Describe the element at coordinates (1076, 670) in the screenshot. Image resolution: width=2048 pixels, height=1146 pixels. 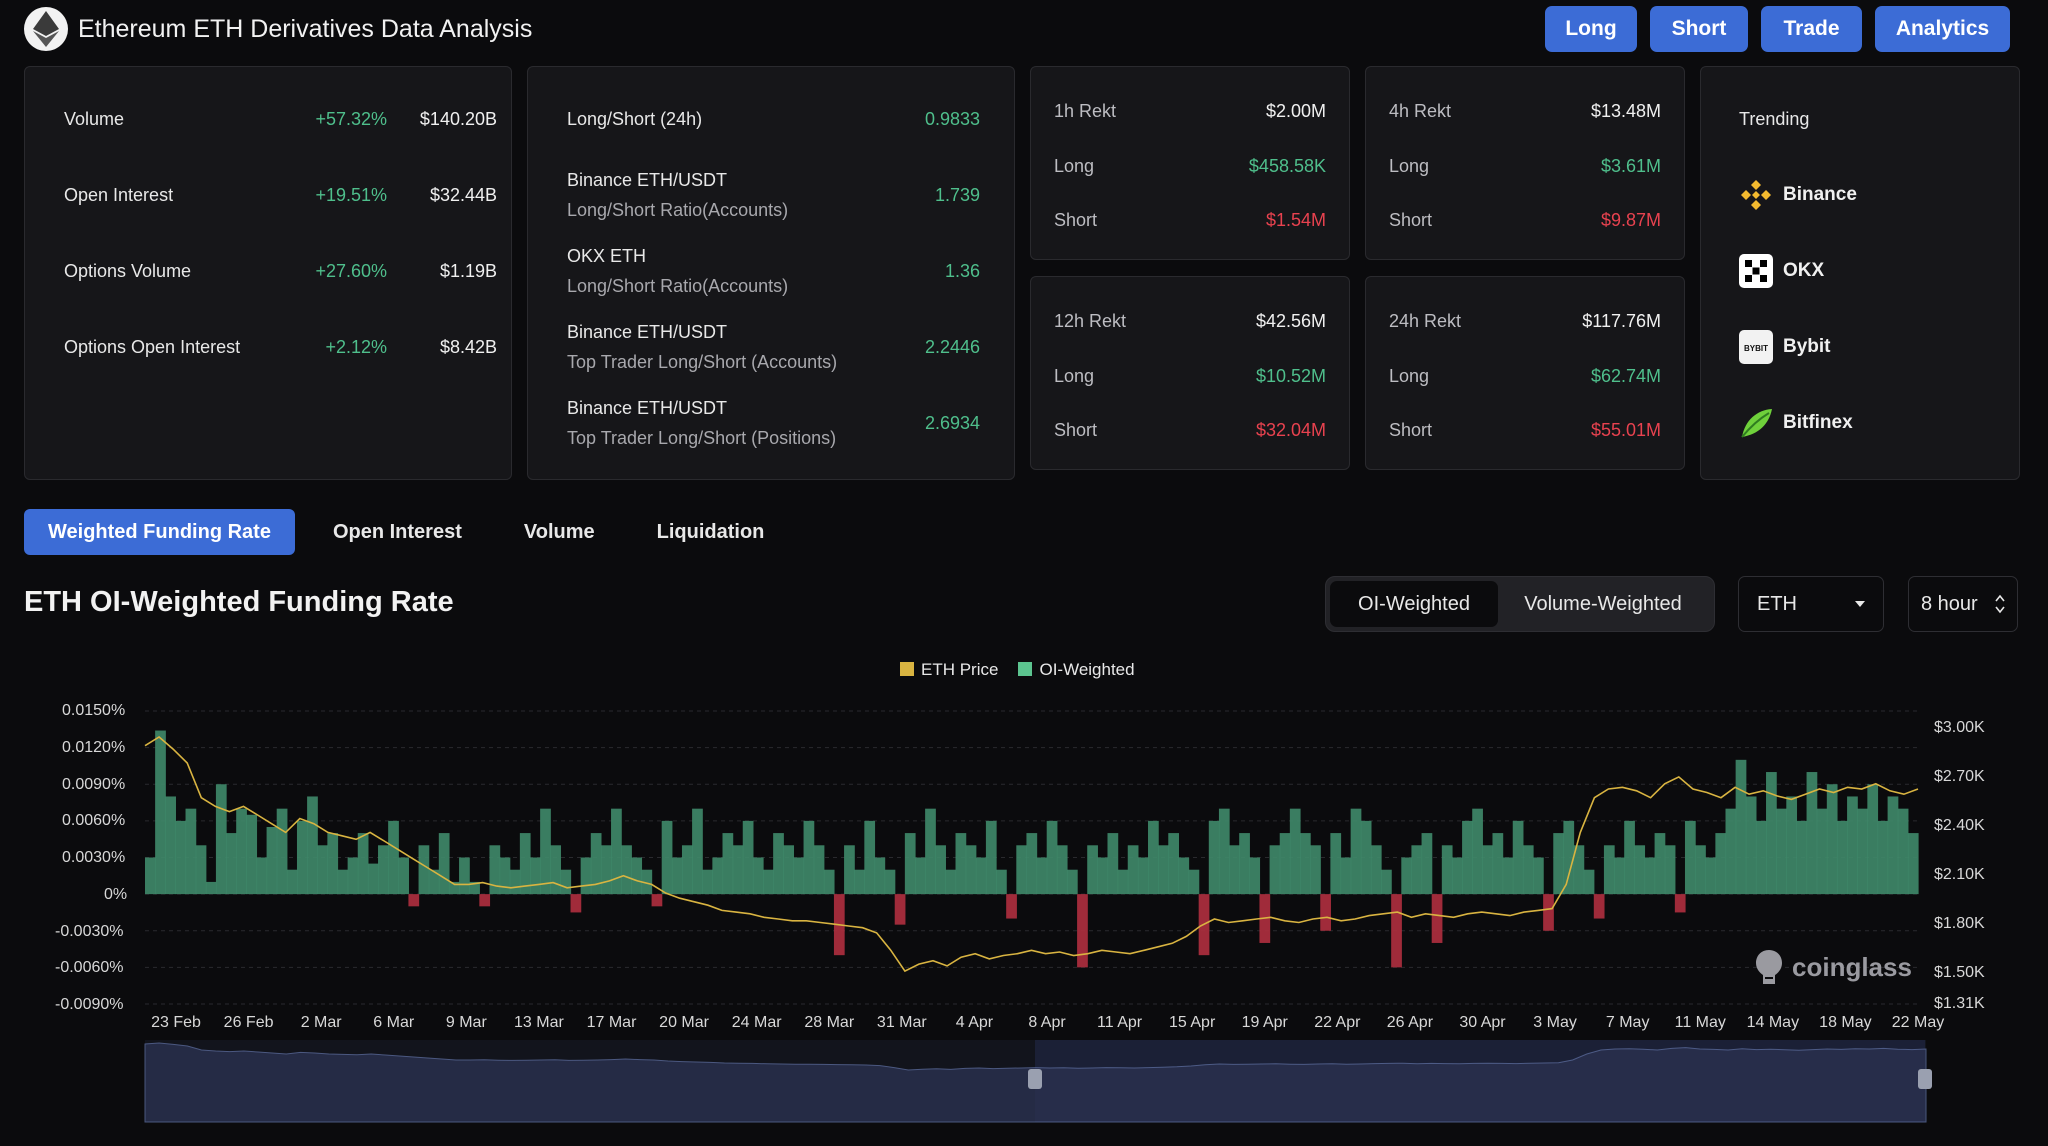
I see `legend-item-oi-weighted: OI-Weighted` at that location.